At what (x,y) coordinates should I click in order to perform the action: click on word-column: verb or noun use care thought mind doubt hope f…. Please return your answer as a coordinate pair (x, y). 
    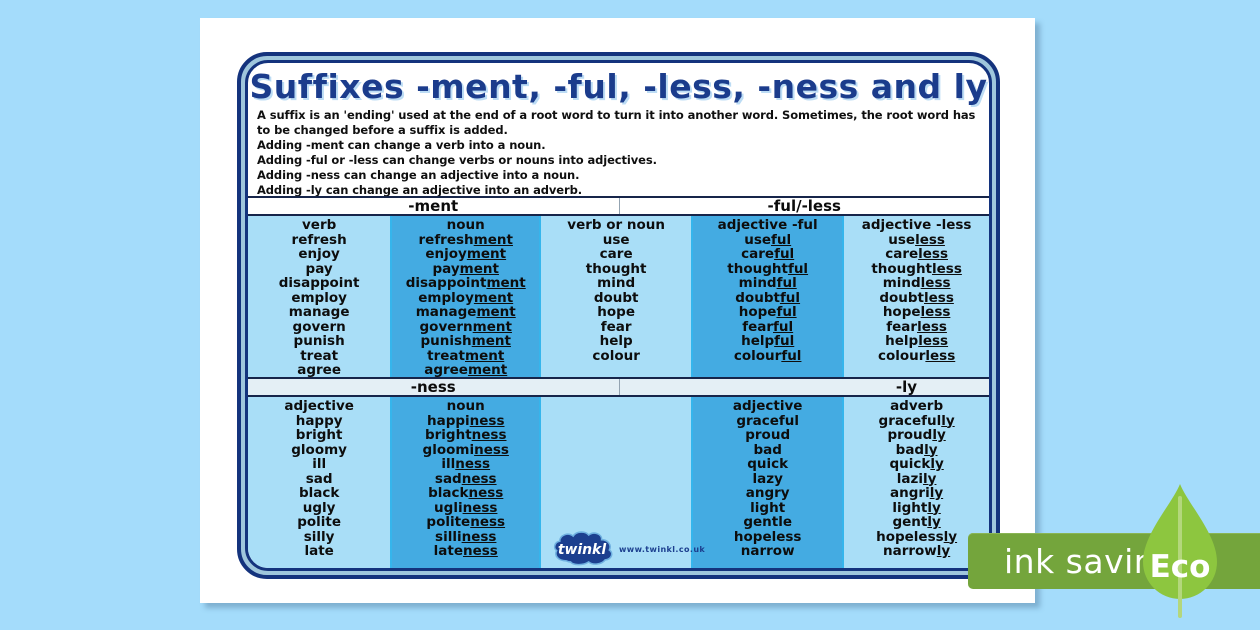
    Looking at the image, I should click on (615, 296).